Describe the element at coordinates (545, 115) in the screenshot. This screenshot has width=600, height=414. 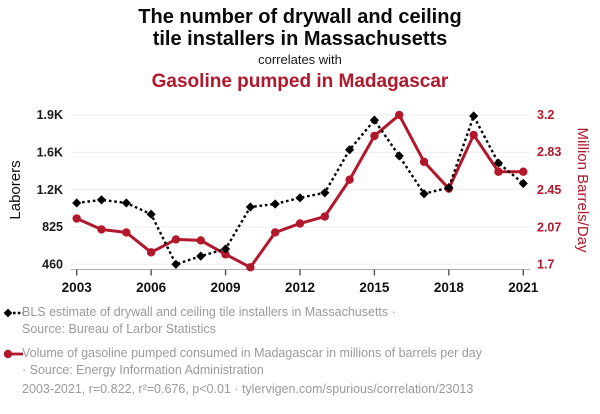
I see `right-axis-tick-label: 3.2` at that location.